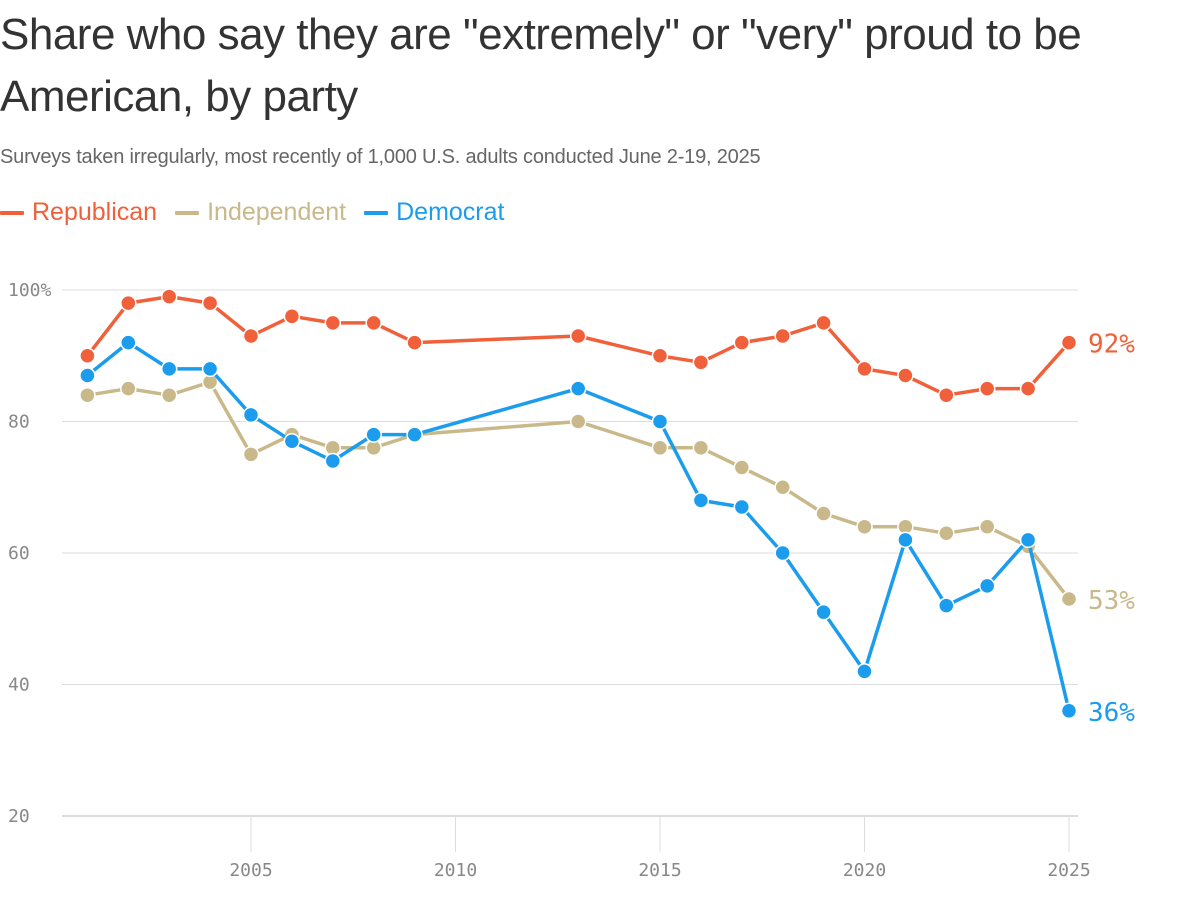 The image size is (1200, 924). What do you see at coordinates (578, 336) in the screenshot?
I see `point-republican-2013` at bounding box center [578, 336].